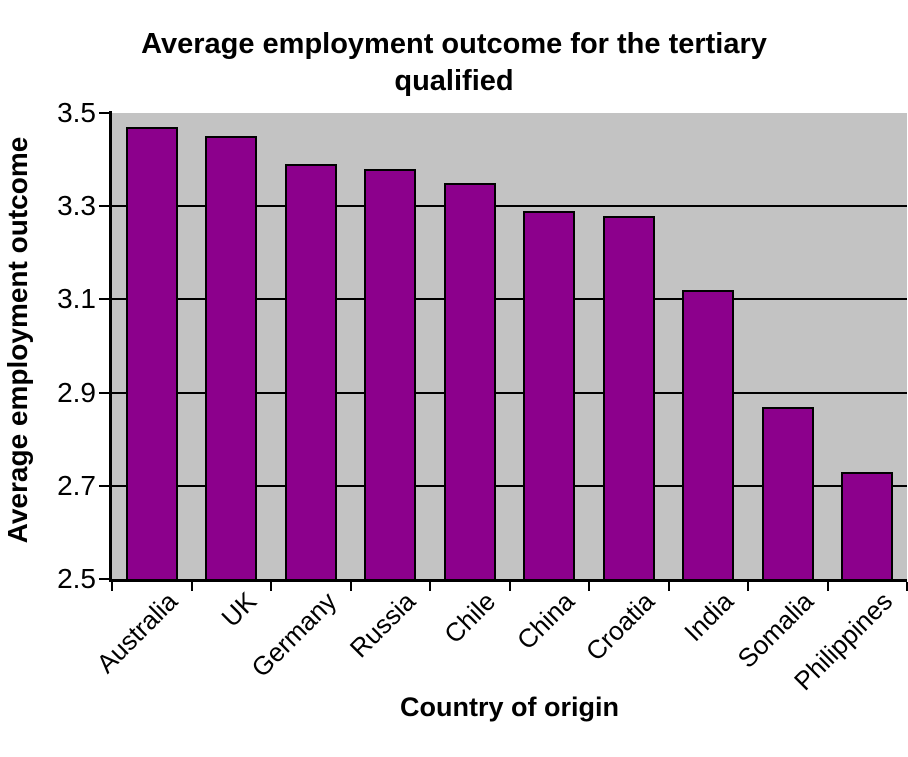 This screenshot has width=908, height=757. Describe the element at coordinates (508, 580) in the screenshot. I see `x-axis-line` at that location.